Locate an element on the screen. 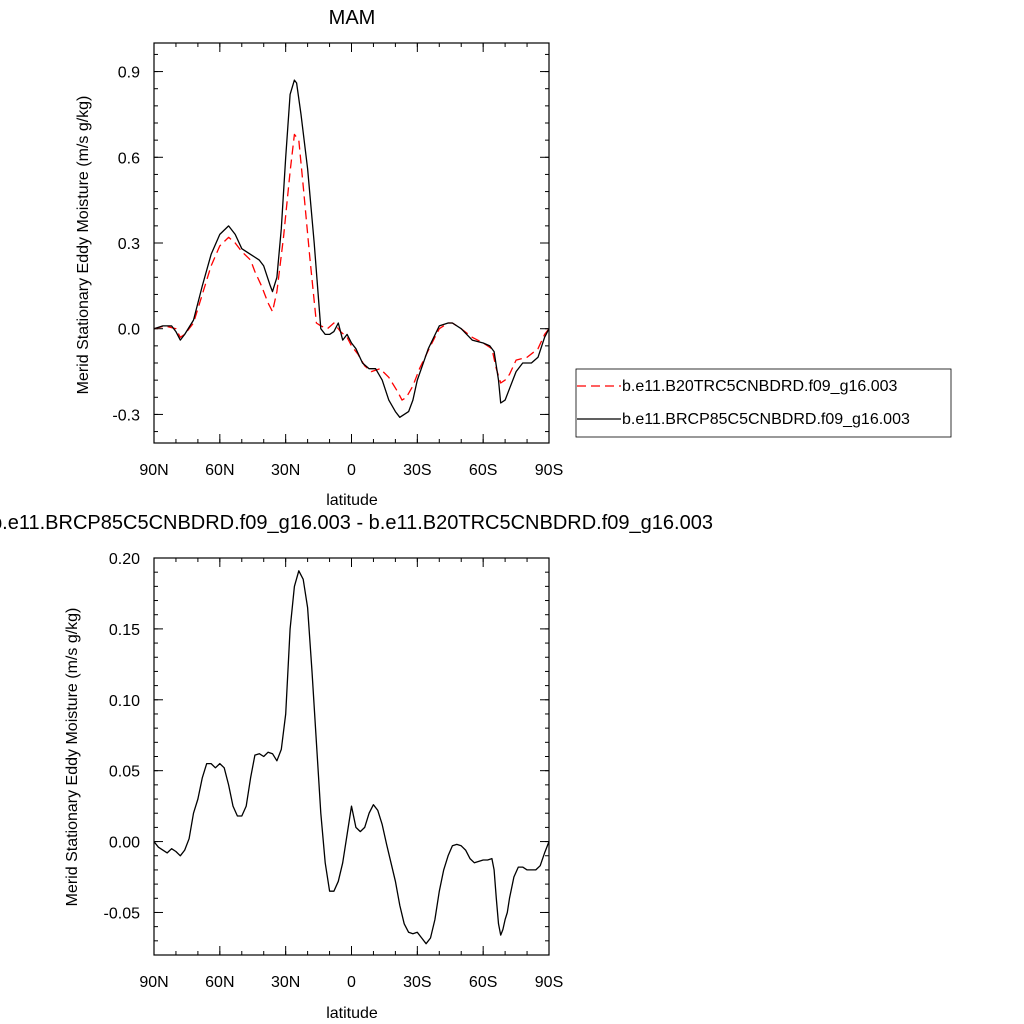 Image resolution: width=1024 pixels, height=1024 pixels. legend-box is located at coordinates (763, 403).